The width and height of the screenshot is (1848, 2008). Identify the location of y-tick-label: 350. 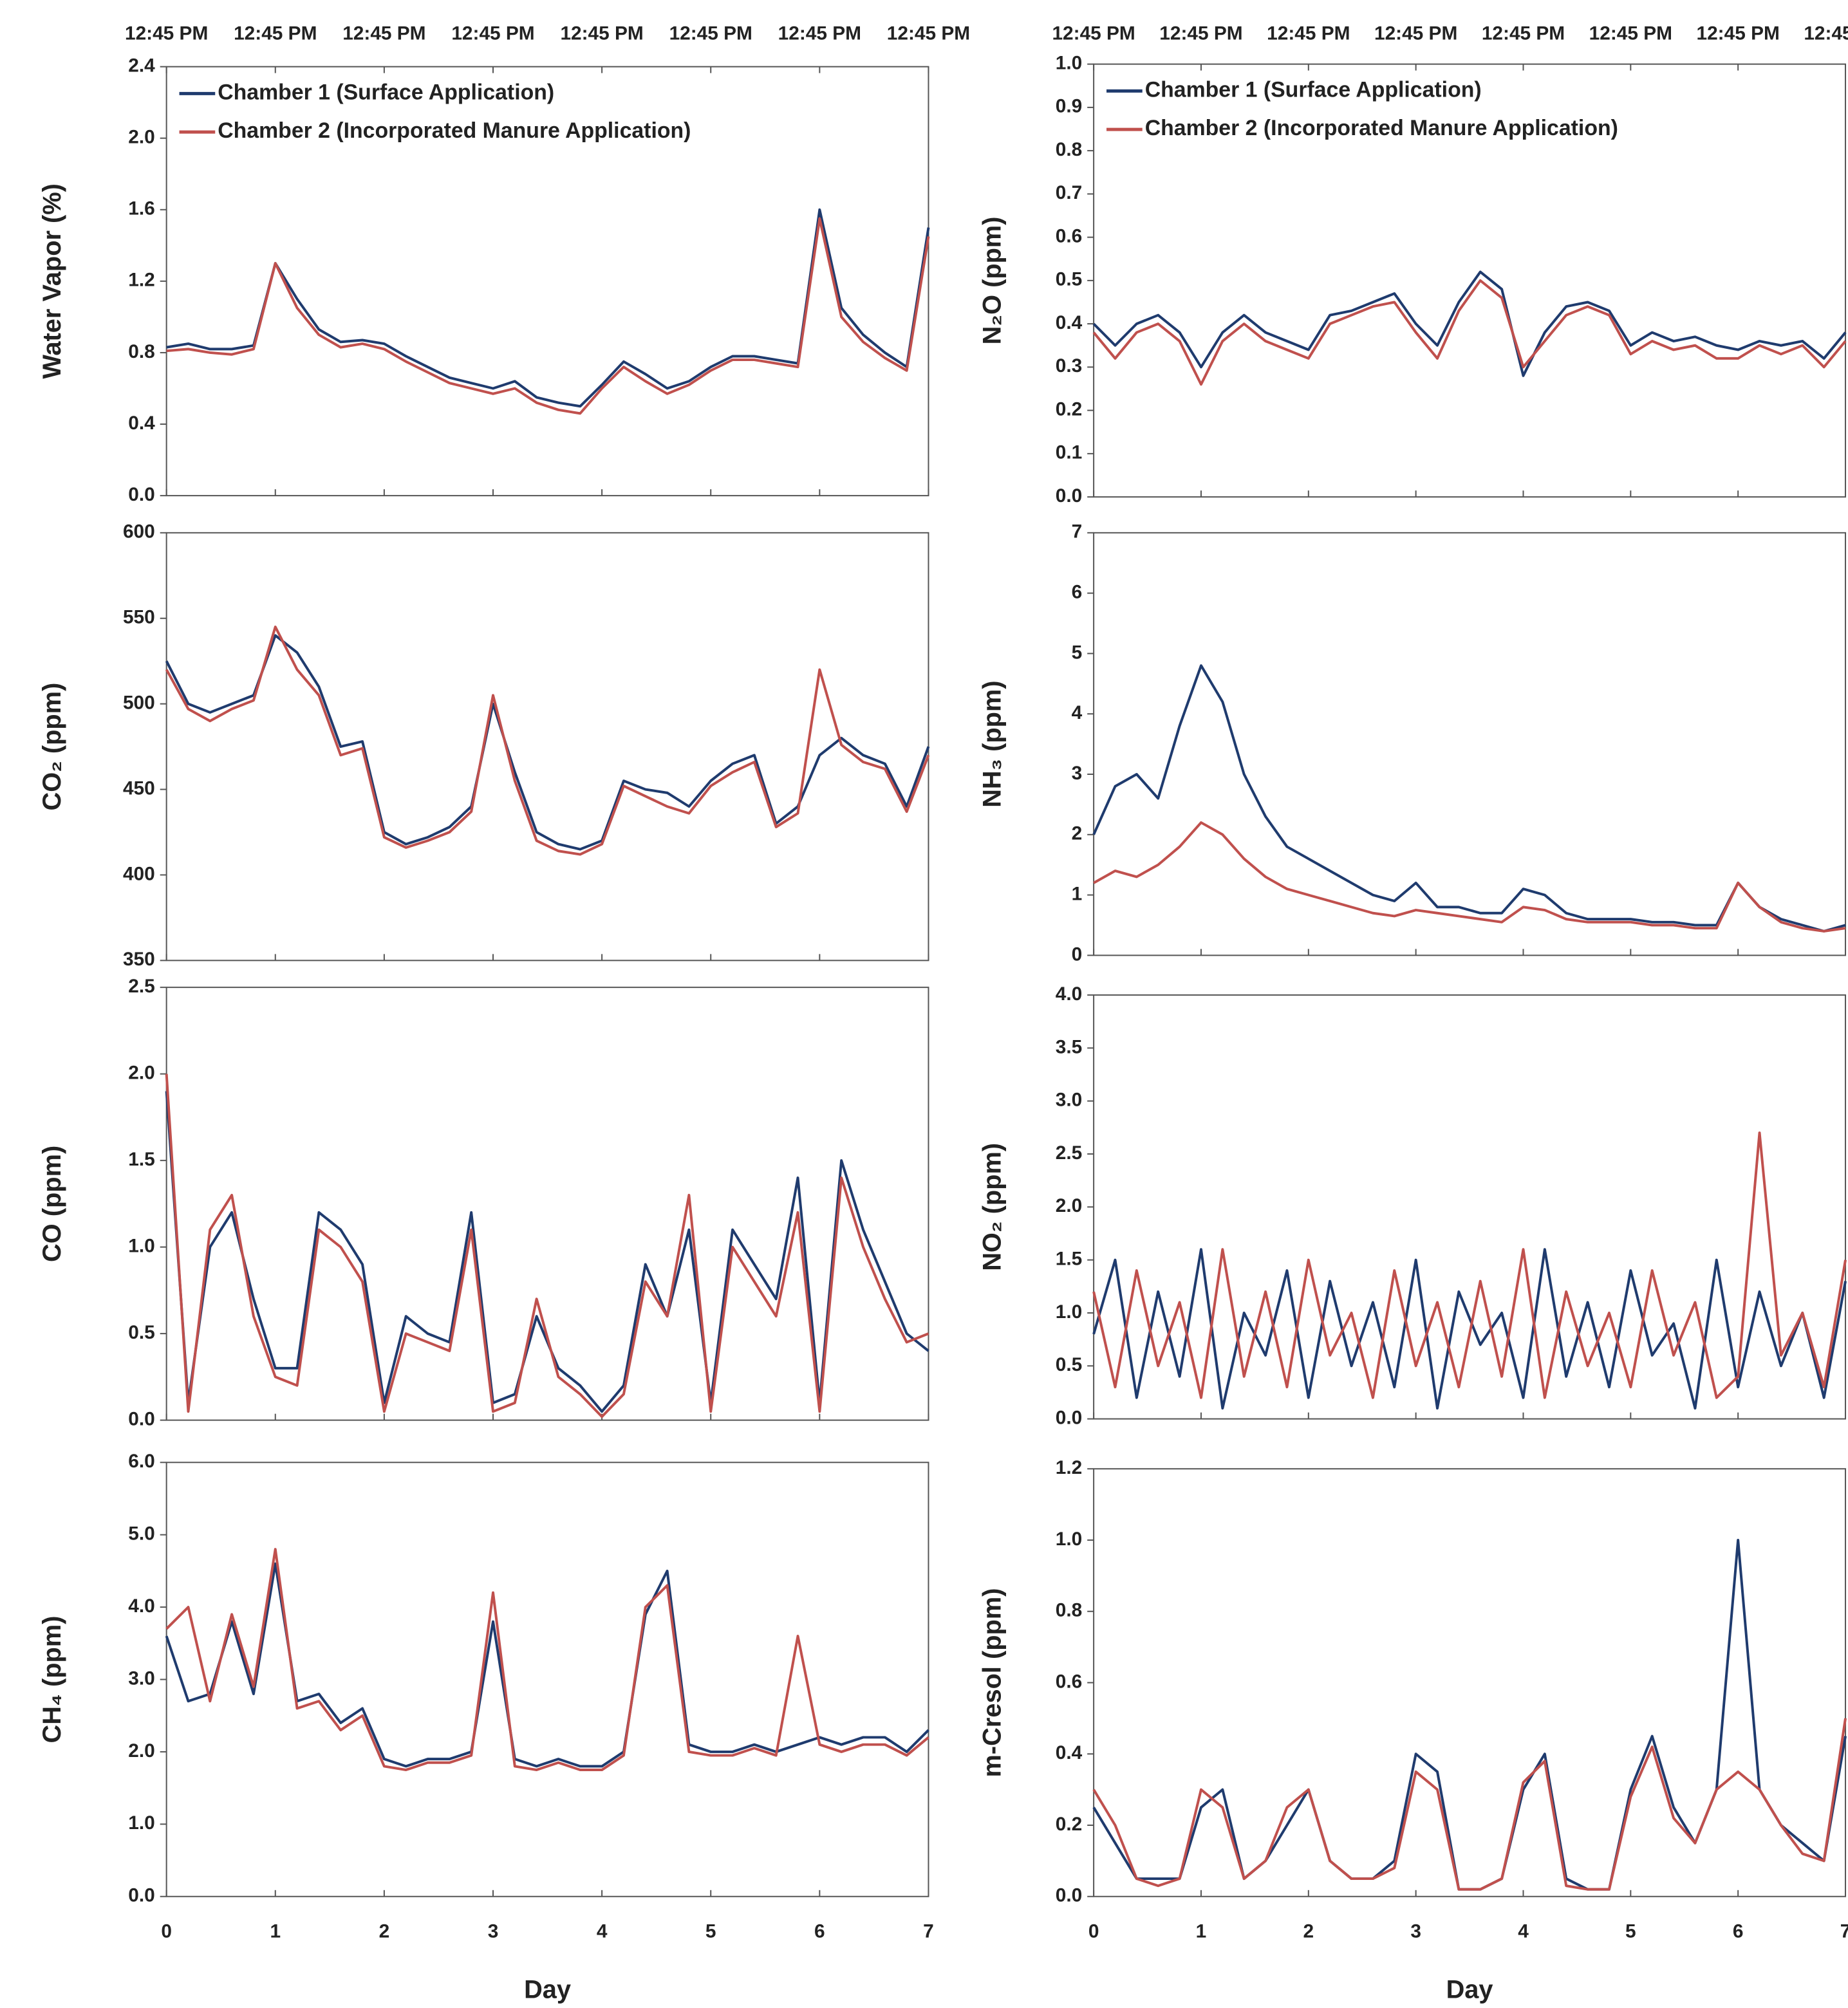
(139, 959).